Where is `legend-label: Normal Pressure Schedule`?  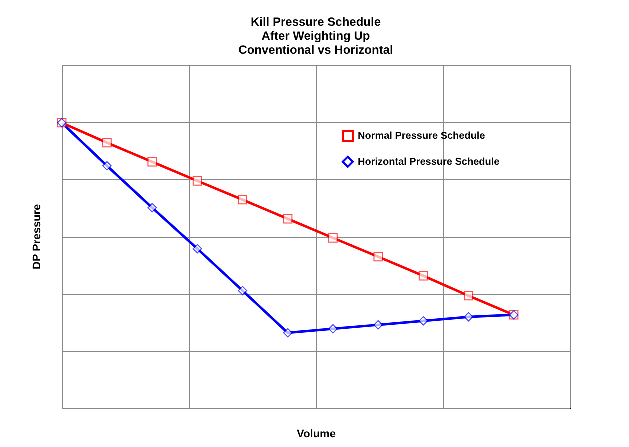
legend-label: Normal Pressure Schedule is located at coordinates (422, 136).